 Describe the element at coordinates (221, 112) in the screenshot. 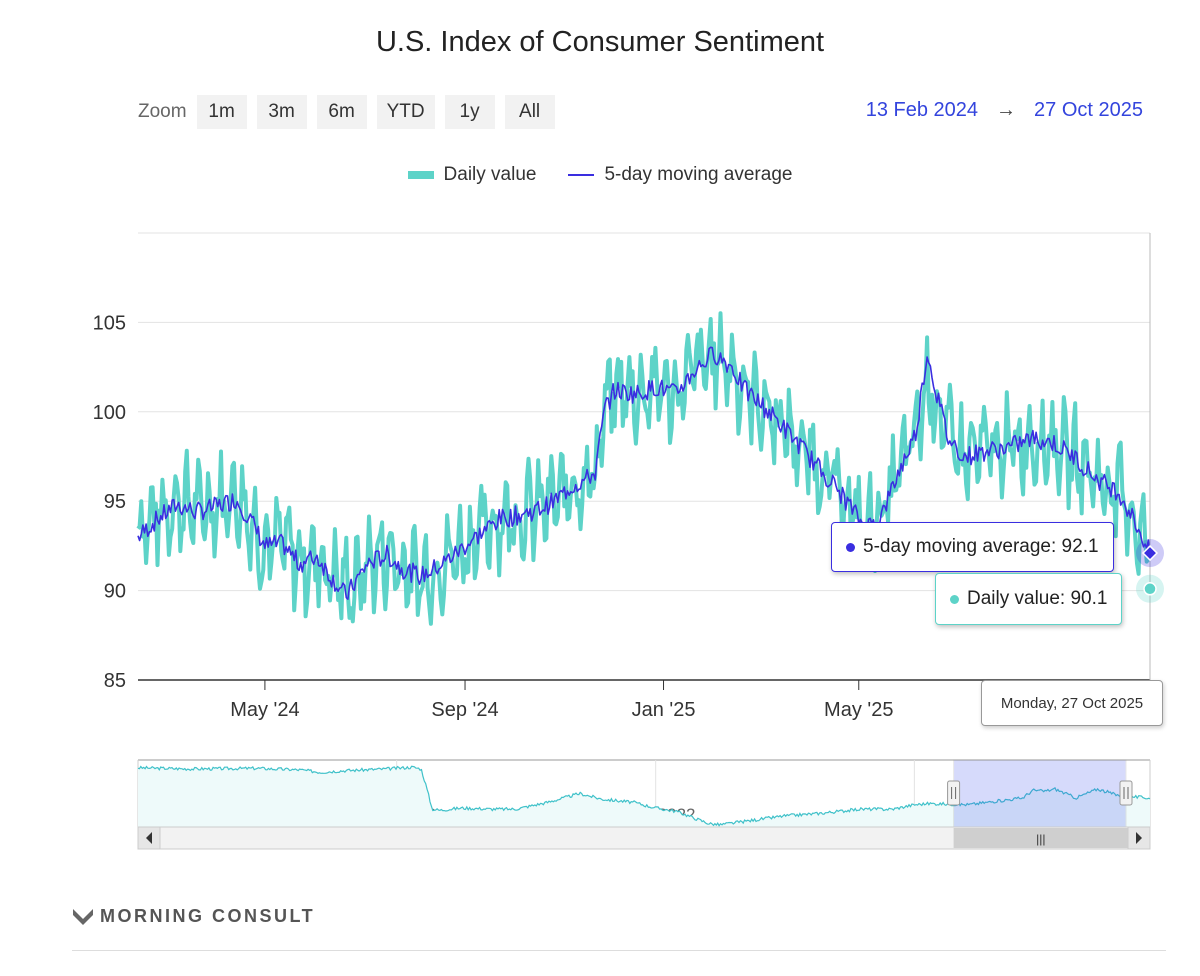

I see `zoom-1m-button: 1m` at that location.